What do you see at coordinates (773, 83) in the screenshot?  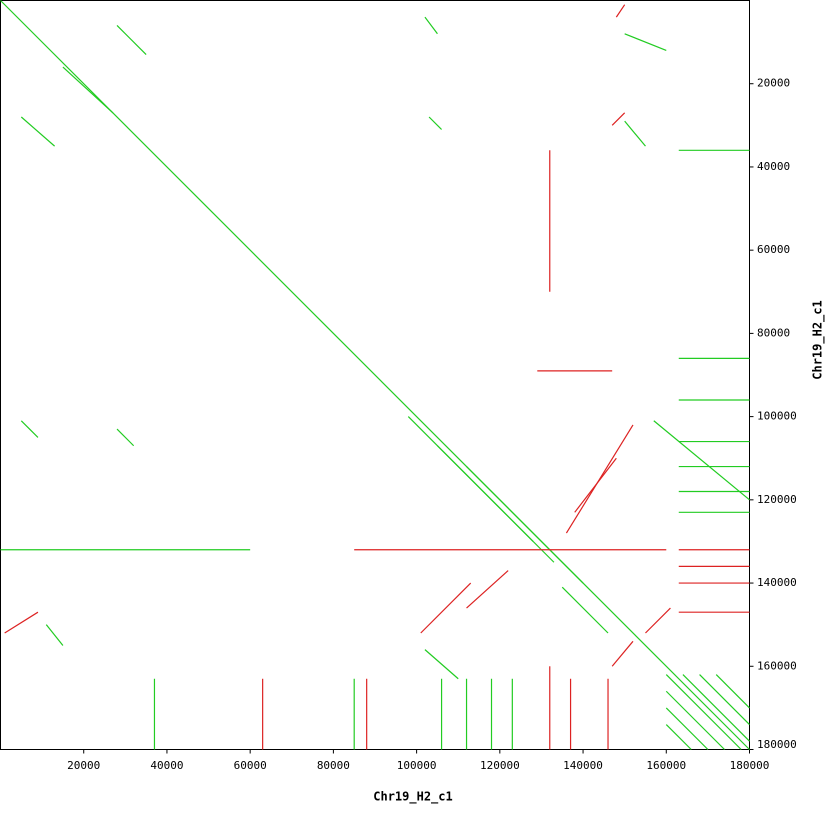 I see `y-tick-label: 20000` at bounding box center [773, 83].